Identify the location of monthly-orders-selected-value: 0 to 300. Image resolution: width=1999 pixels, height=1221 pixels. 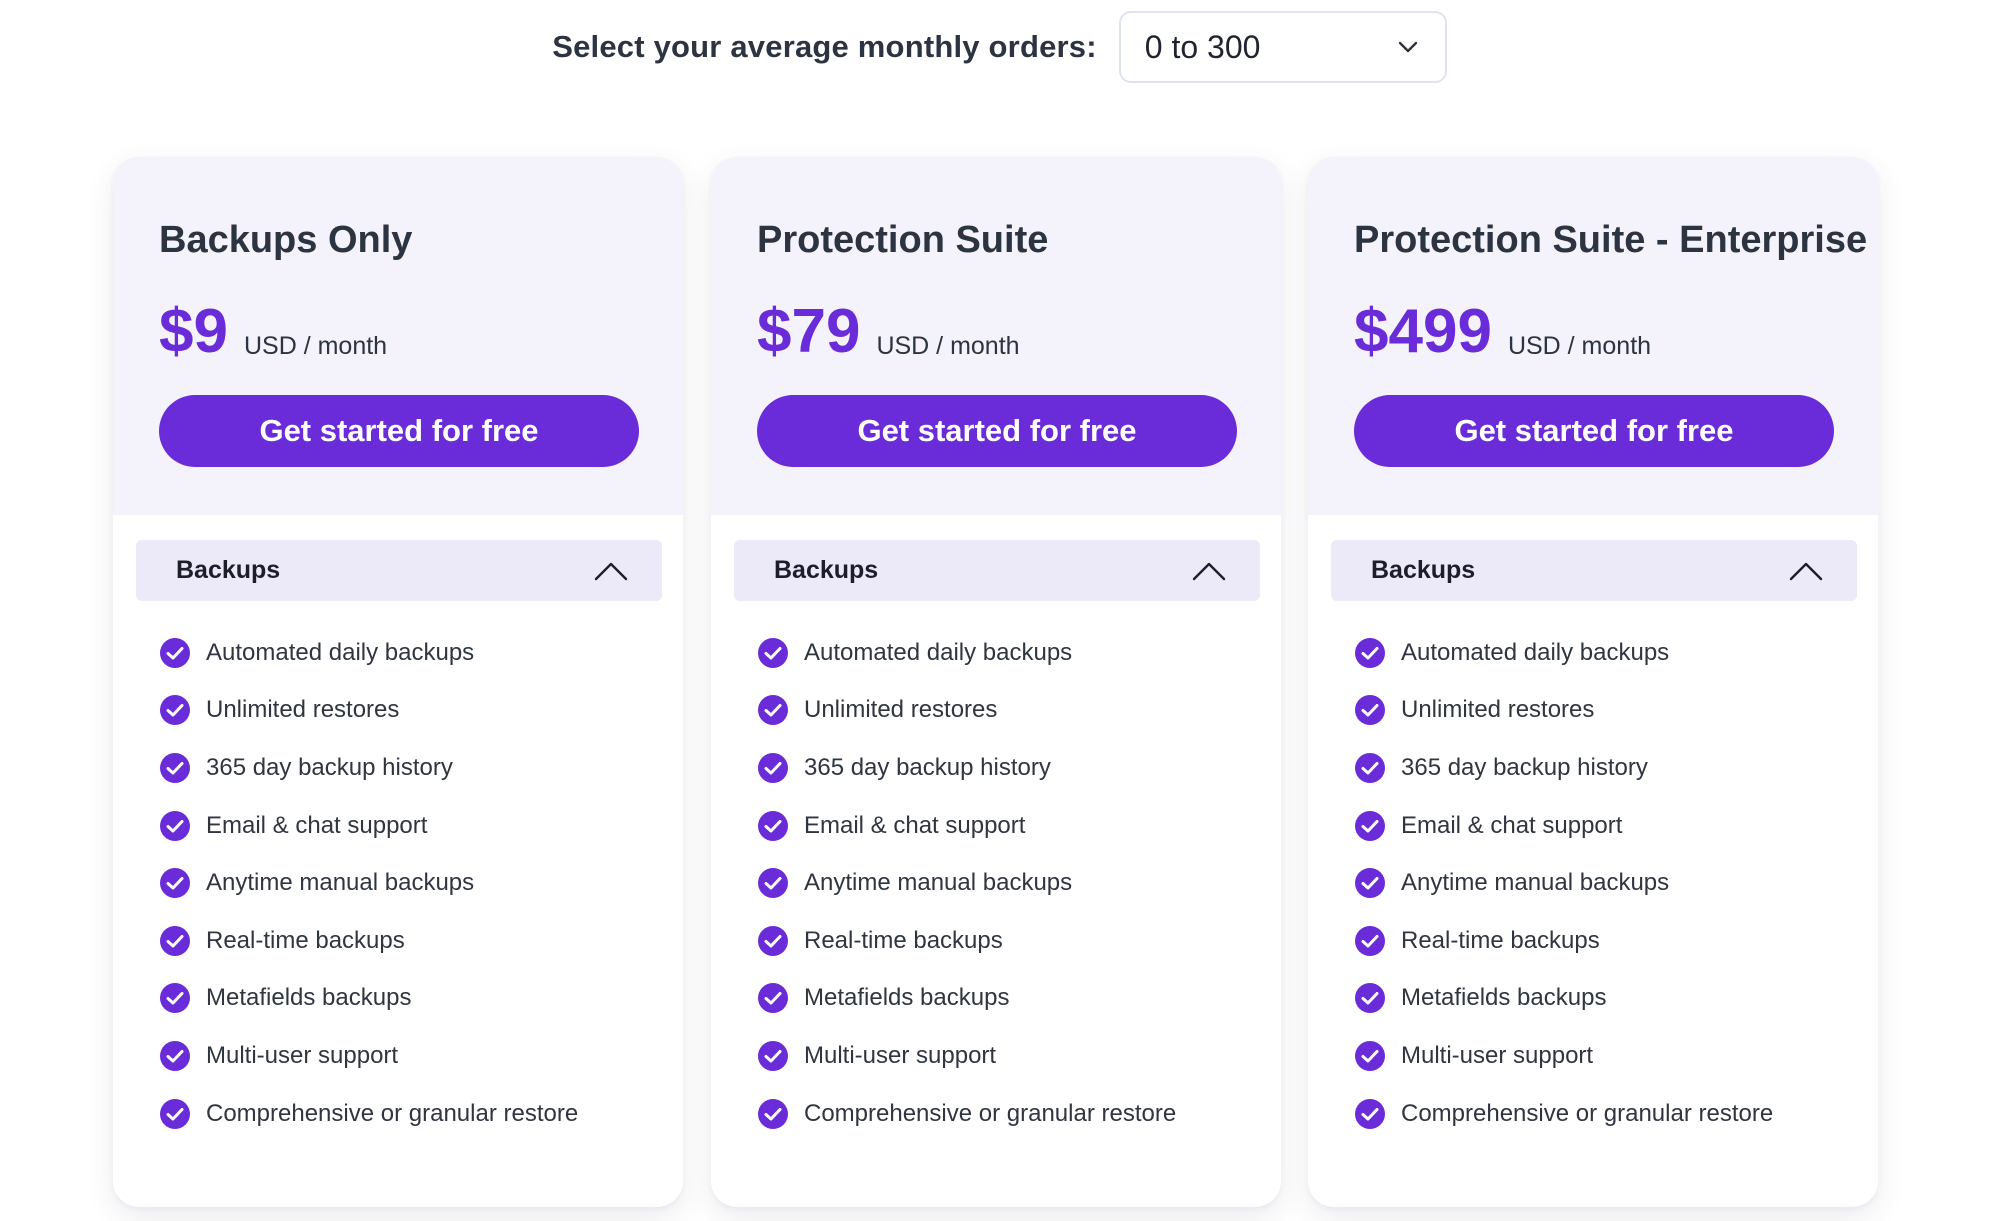
(1202, 46).